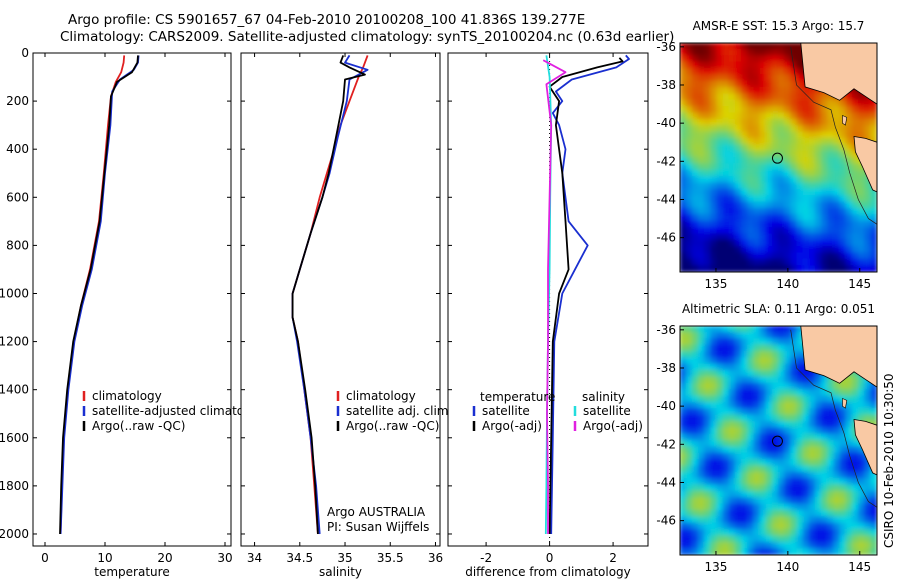 The image size is (900, 580). Describe the element at coordinates (14, 390) in the screenshot. I see `depth-tick-label: 1400` at that location.